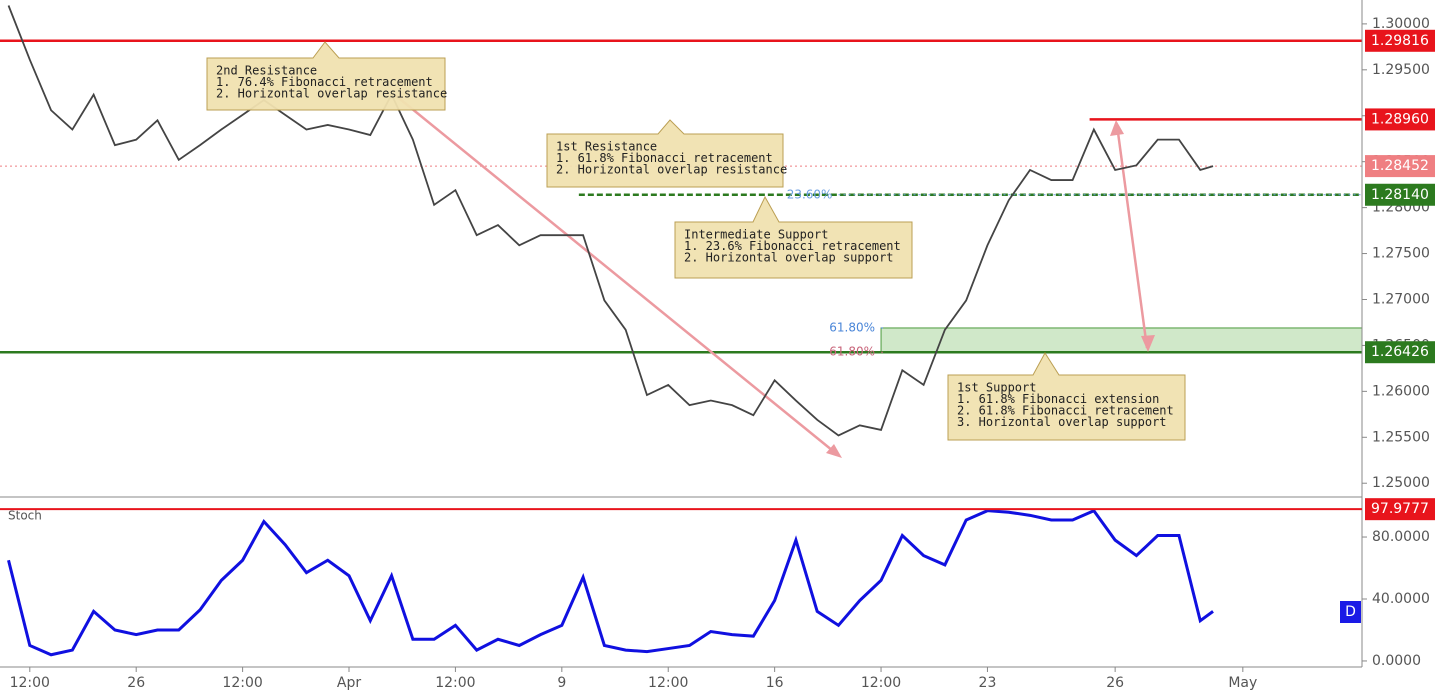  What do you see at coordinates (349, 683) in the screenshot?
I see `x-tick-label: Apr` at bounding box center [349, 683].